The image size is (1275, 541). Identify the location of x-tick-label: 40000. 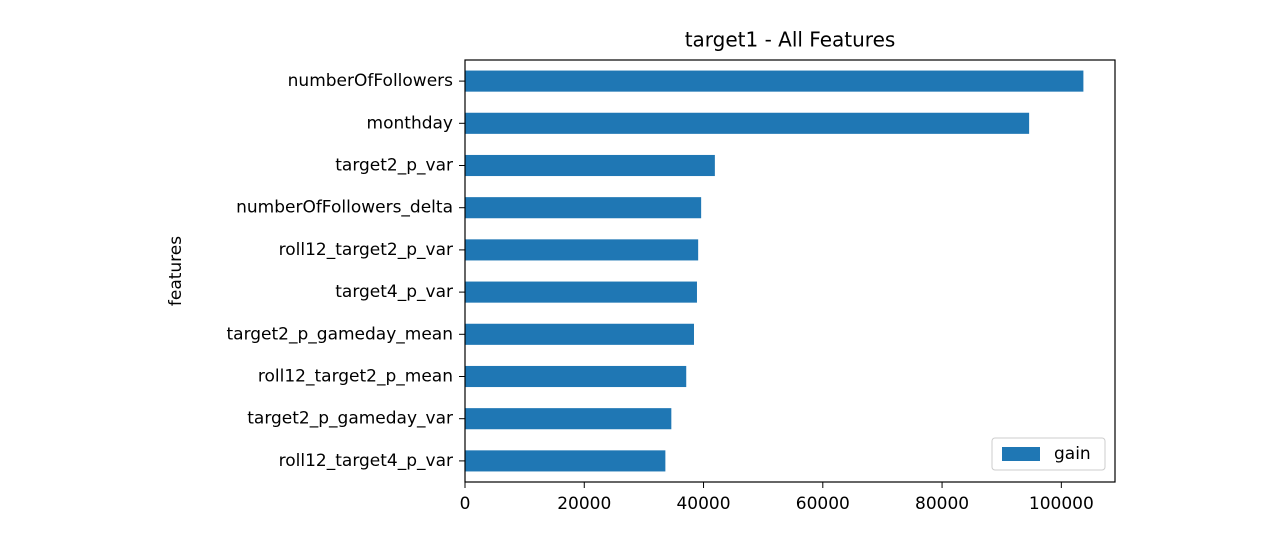
(703, 504).